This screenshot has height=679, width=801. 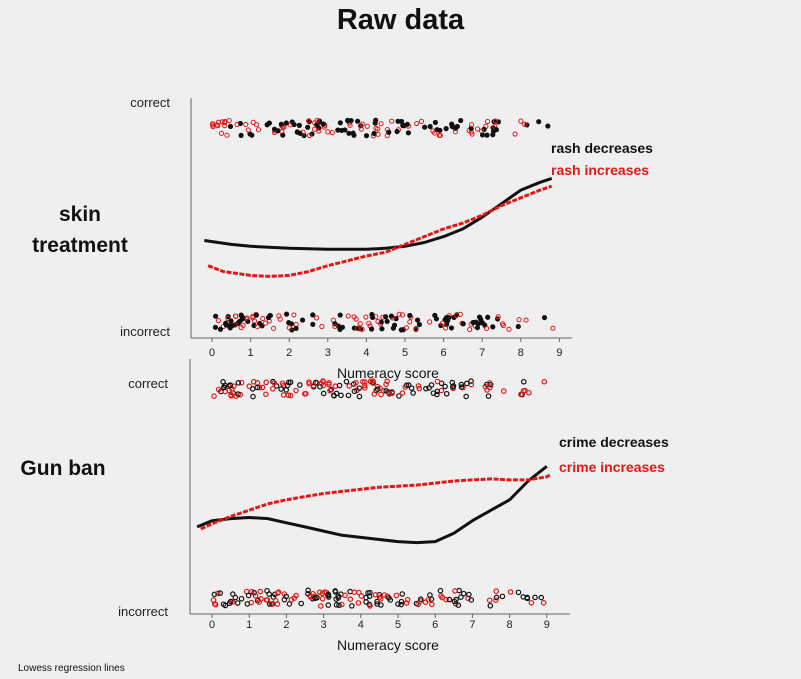 What do you see at coordinates (602, 148) in the screenshot?
I see `legend-label: rash decreases` at bounding box center [602, 148].